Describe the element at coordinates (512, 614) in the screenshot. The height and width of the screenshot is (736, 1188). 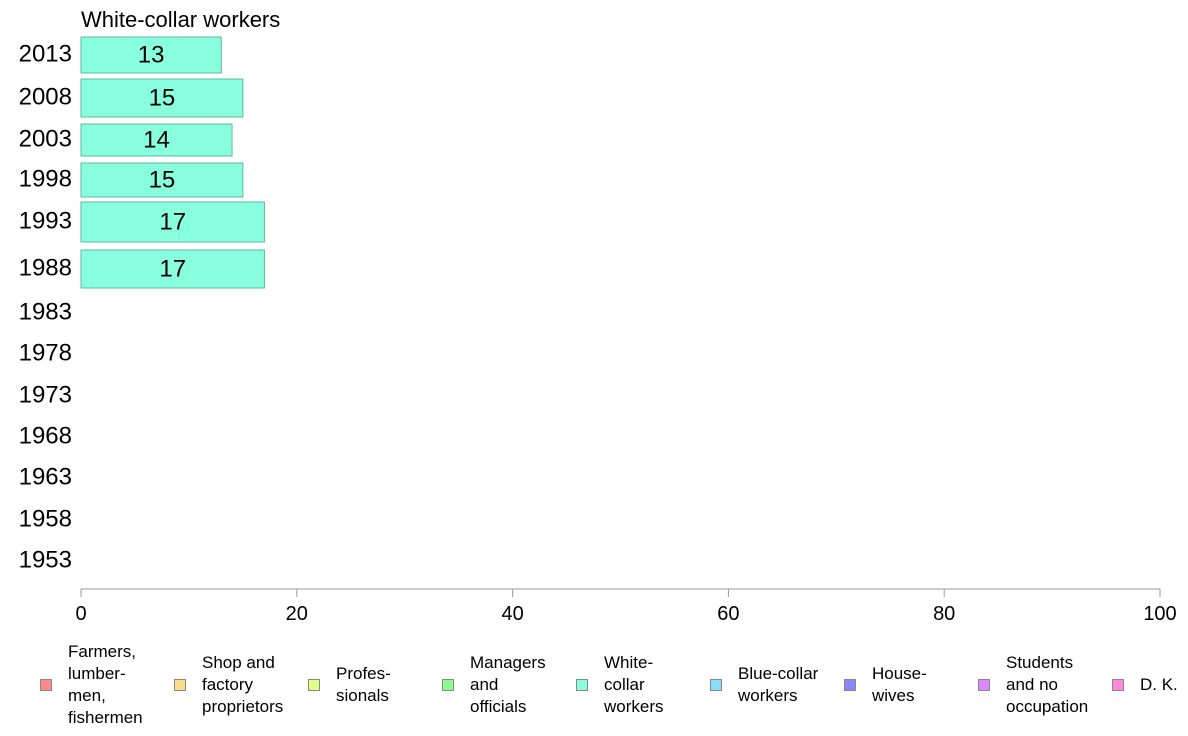
I see `x-tick-label: 40` at that location.